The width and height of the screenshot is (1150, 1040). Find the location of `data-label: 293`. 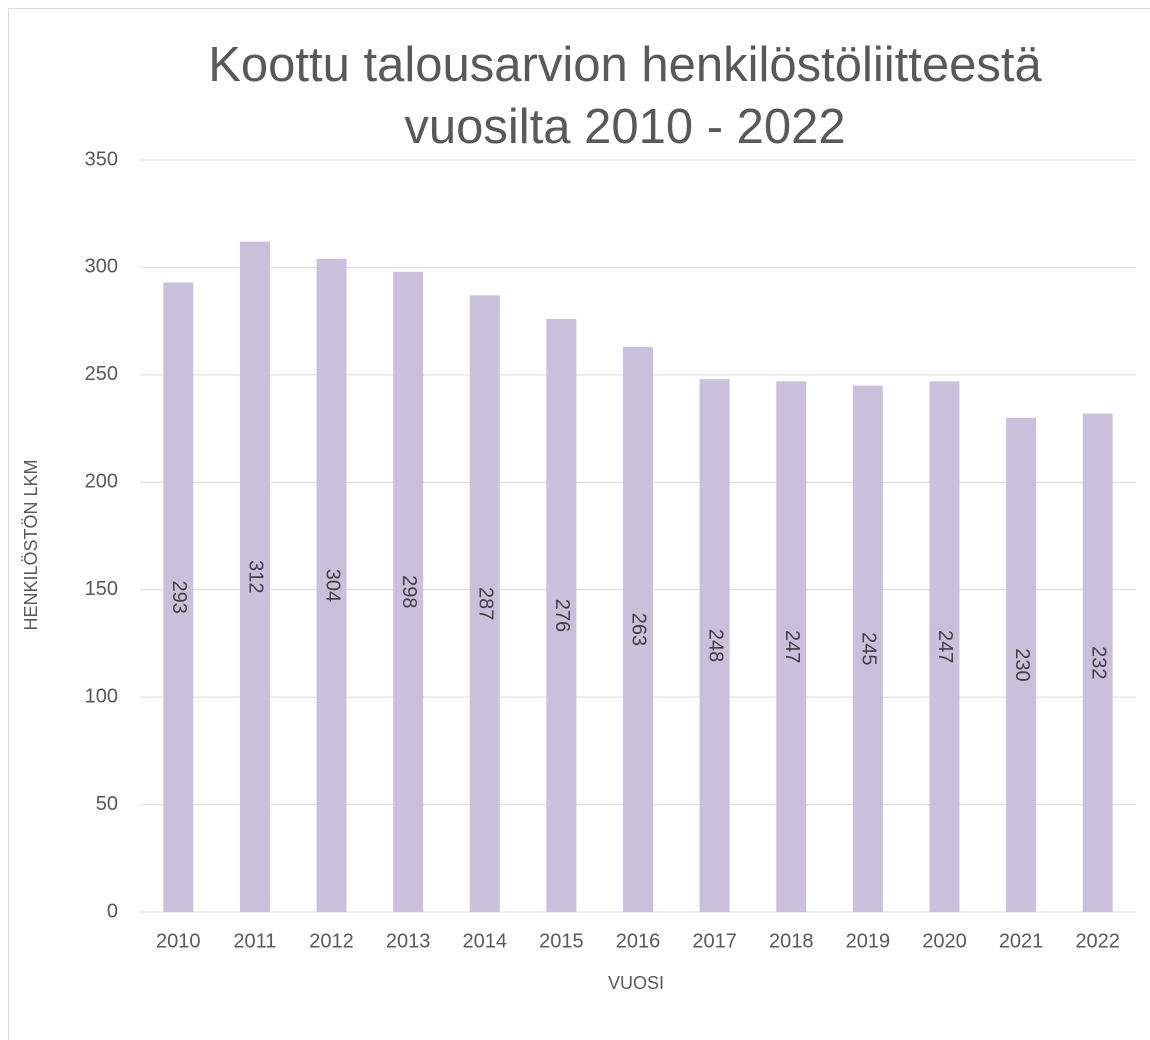

data-label: 293 is located at coordinates (179, 597).